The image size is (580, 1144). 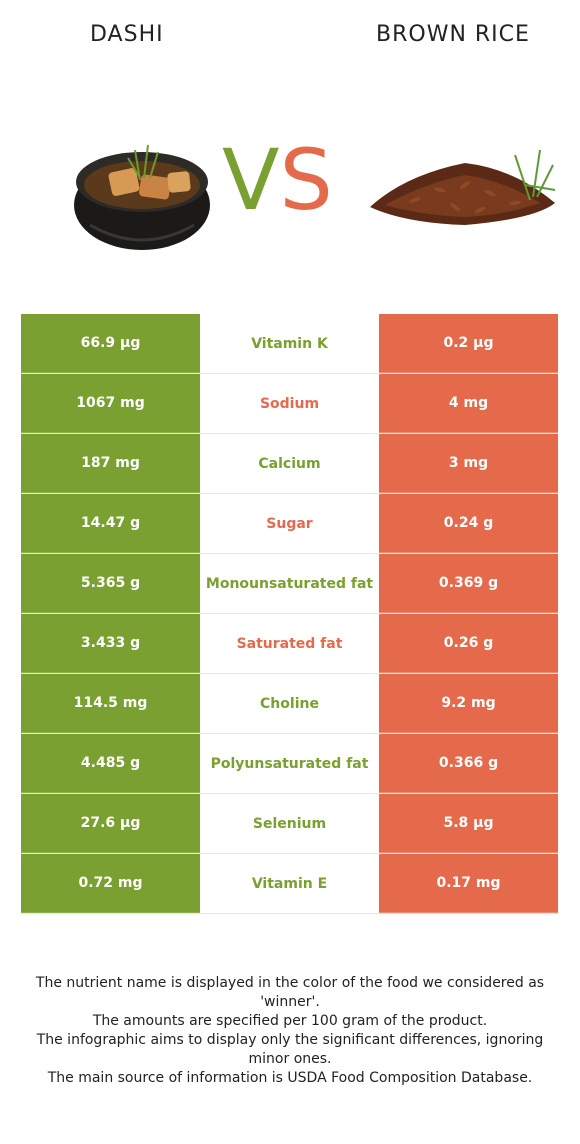 I want to click on table-row: 4.485 g Polyunsaturated fat 0.366 g, so click(x=289, y=764).